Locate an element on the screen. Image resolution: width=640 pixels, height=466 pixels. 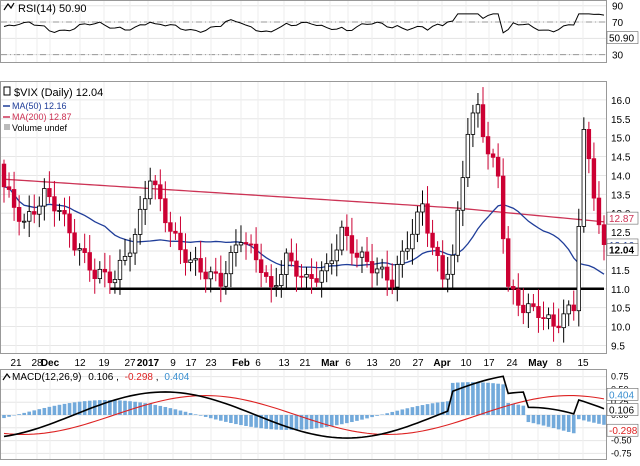
macd-series is located at coordinates (304, 407).